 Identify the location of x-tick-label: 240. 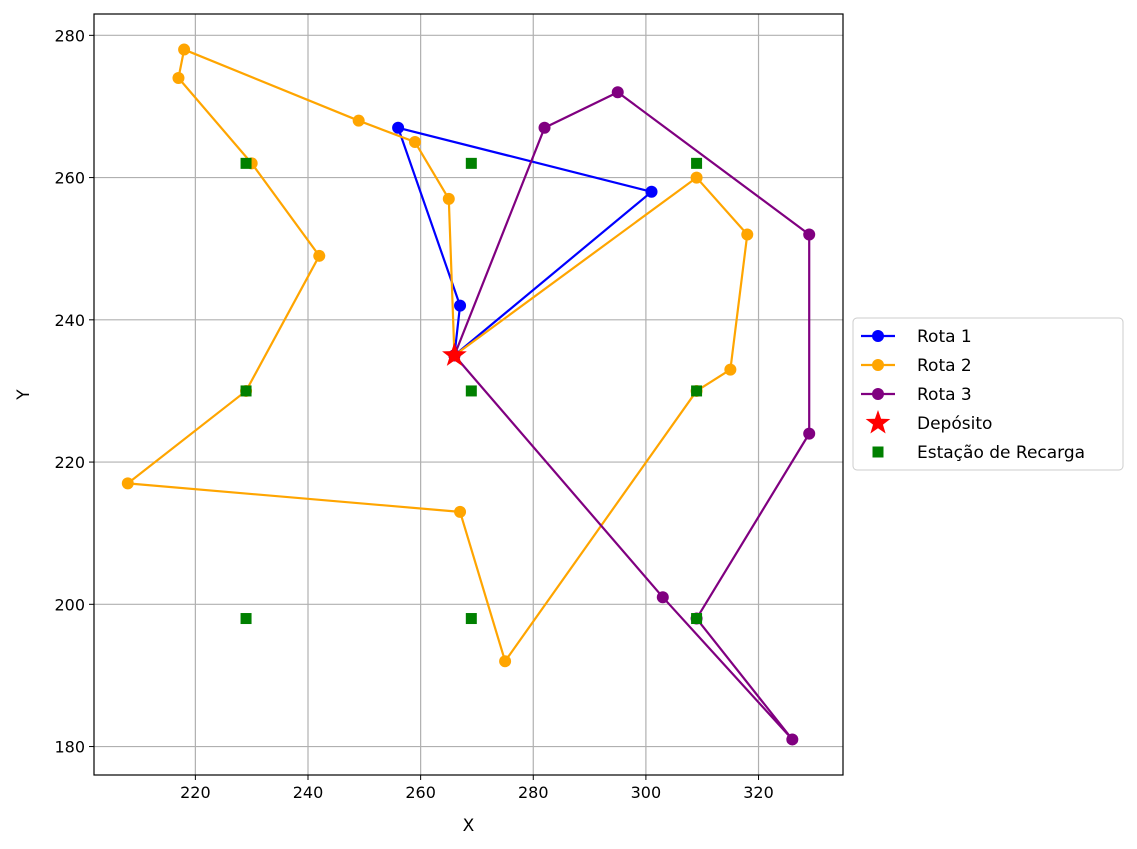
(308, 792).